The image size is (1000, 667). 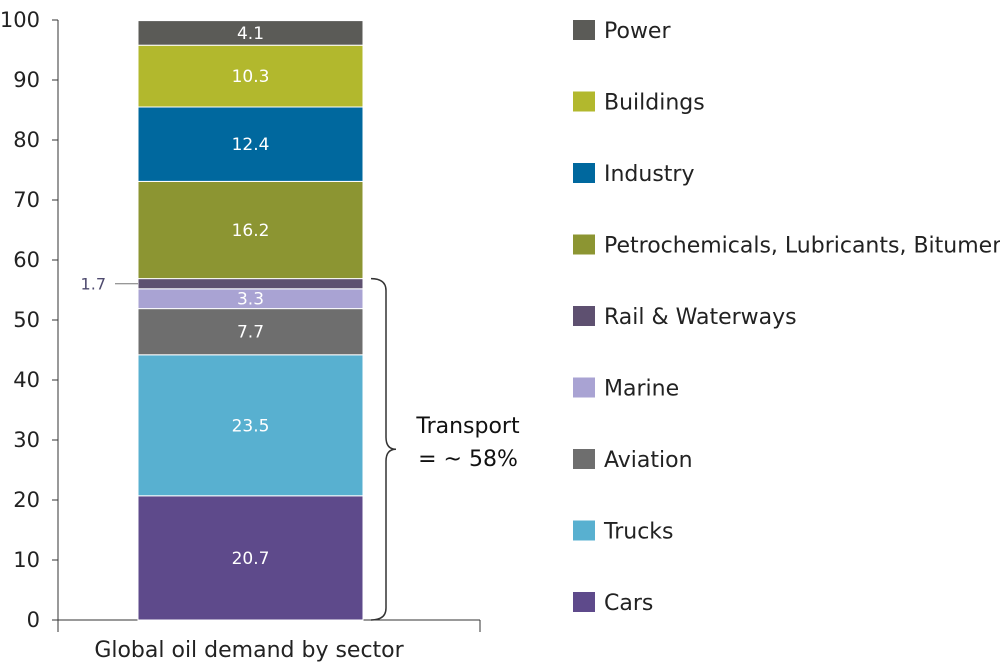 I want to click on legend-label-trucks: Trucks, so click(x=638, y=532).